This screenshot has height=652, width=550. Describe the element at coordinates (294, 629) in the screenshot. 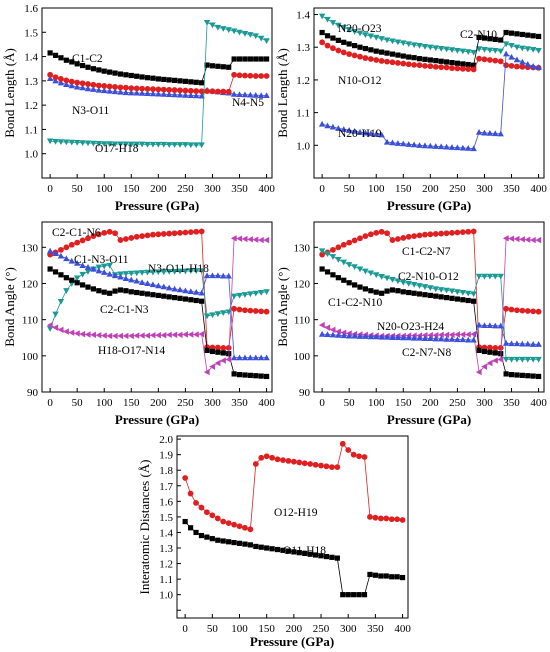

I see `panel-e-x-tick-label: 200` at that location.